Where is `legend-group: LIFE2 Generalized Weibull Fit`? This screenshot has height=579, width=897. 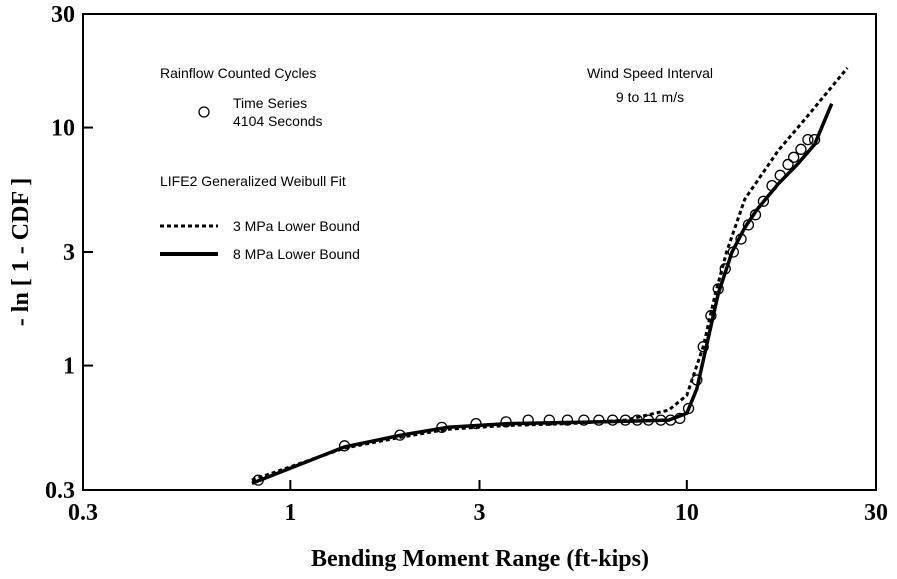
legend-group: LIFE2 Generalized Weibull Fit is located at coordinates (253, 181).